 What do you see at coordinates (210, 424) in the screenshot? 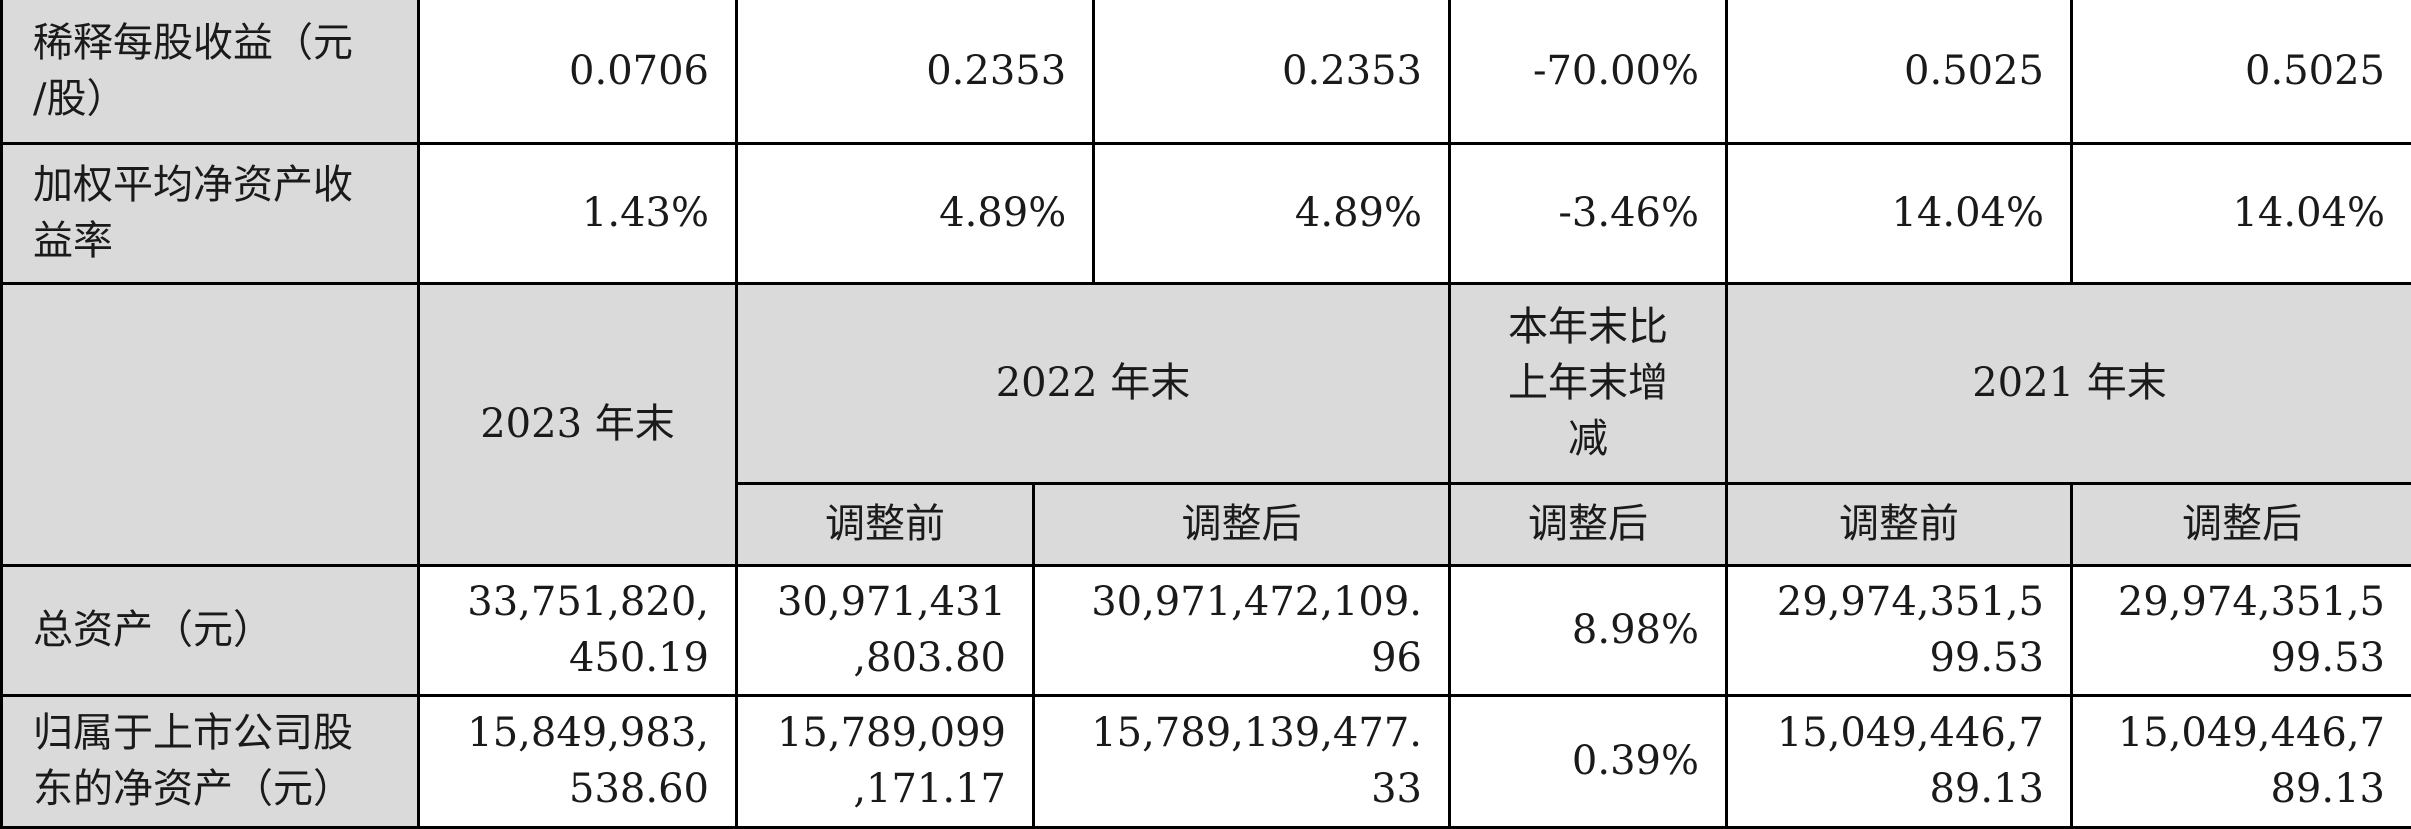
I see `header-blank` at bounding box center [210, 424].